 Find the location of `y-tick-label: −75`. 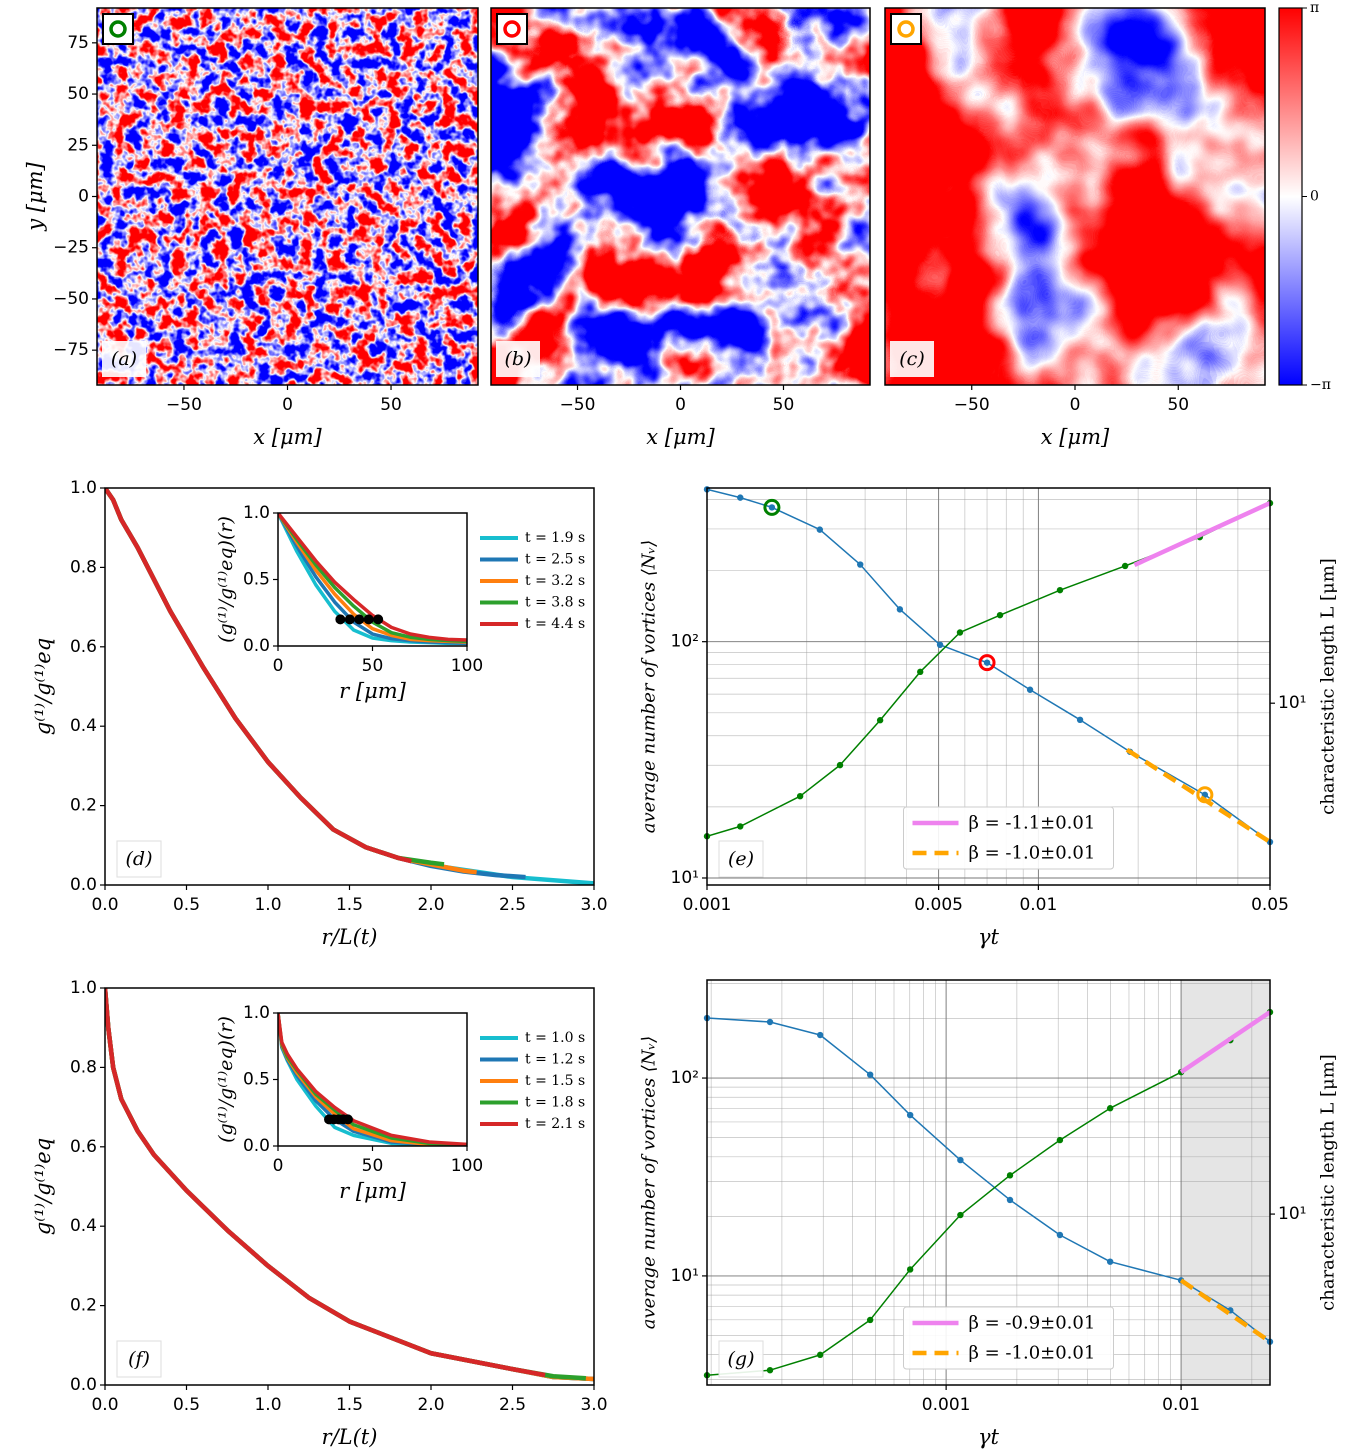

y-tick-label: −75 is located at coordinates (71, 350).